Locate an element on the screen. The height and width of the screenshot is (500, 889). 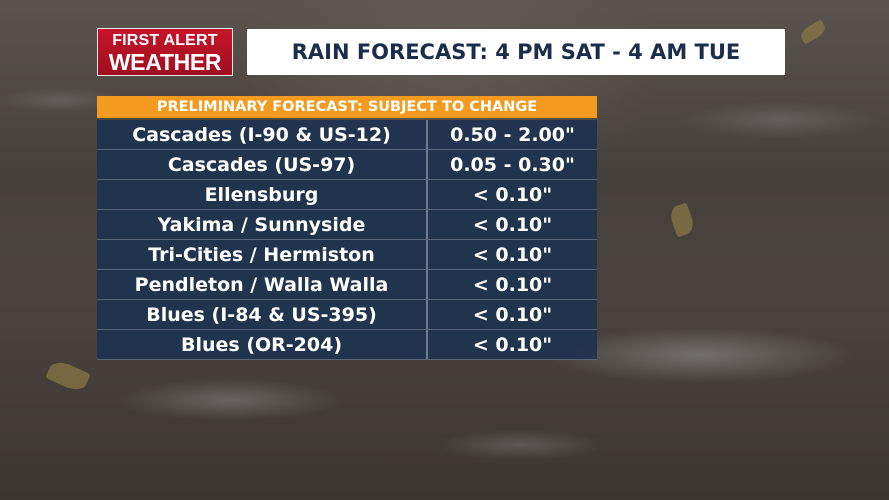
amount-cell: 0.05 - 0.30" is located at coordinates (512, 165).